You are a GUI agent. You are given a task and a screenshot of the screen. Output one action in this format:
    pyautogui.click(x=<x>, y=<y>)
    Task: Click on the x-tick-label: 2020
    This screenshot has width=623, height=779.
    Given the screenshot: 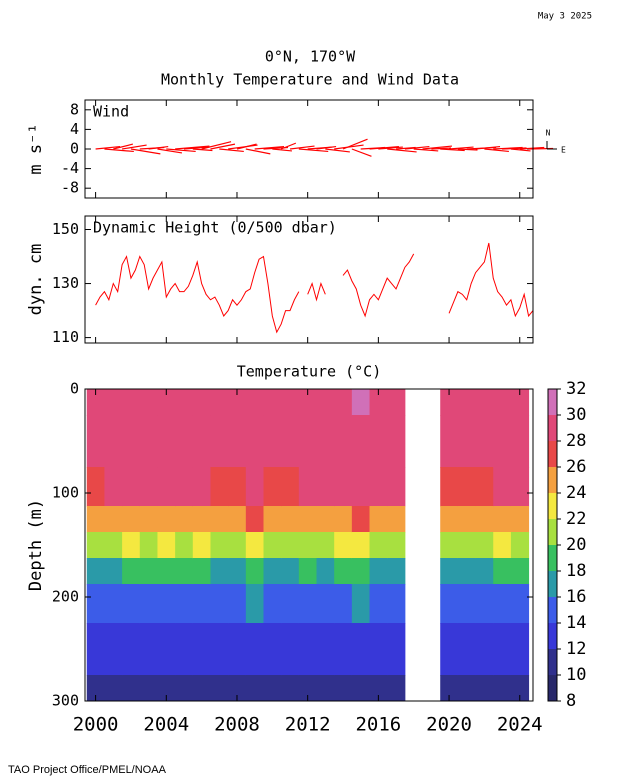 What is the action you would take?
    pyautogui.click(x=449, y=725)
    